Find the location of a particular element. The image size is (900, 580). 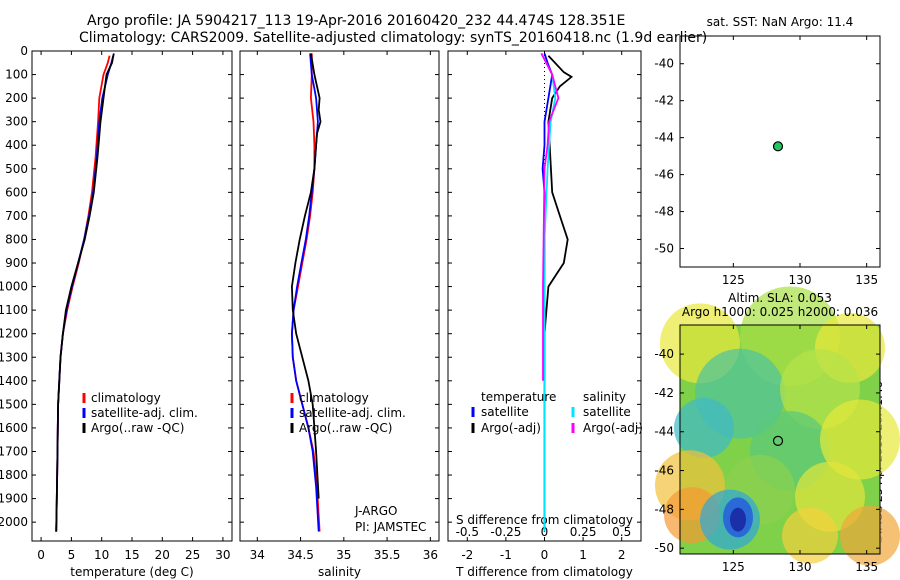

ytick-label: 1300 is located at coordinates (14, 357).